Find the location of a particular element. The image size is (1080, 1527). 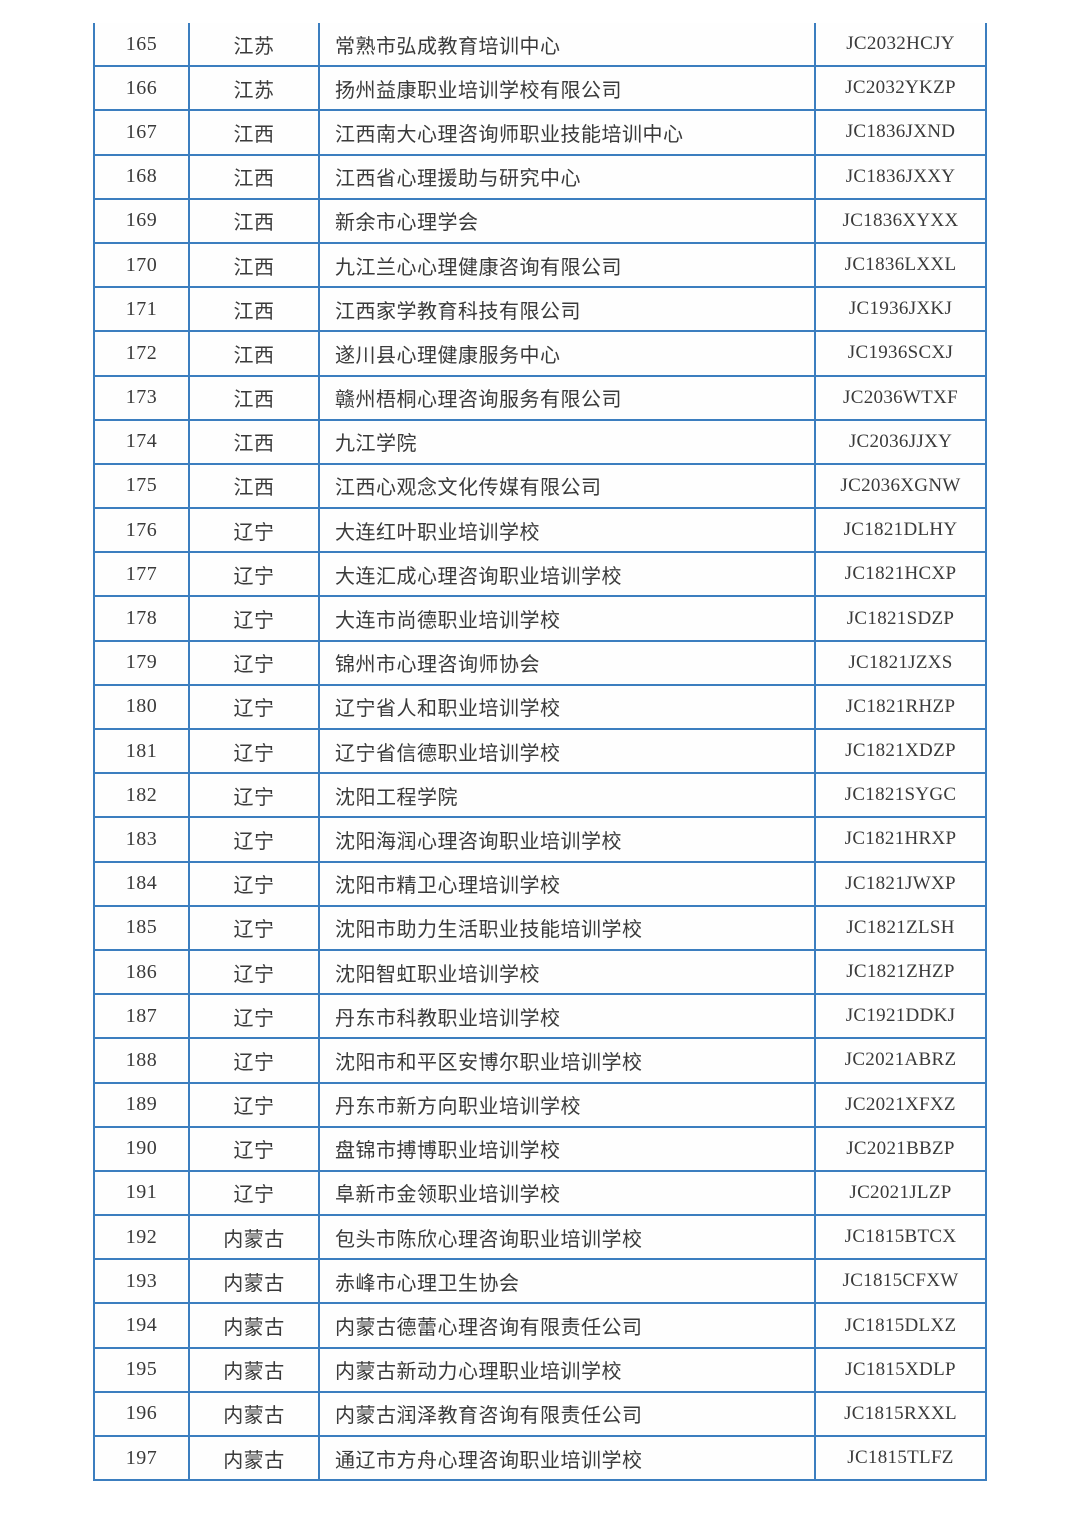

cell-code: JC2036XGNW is located at coordinates (900, 485).